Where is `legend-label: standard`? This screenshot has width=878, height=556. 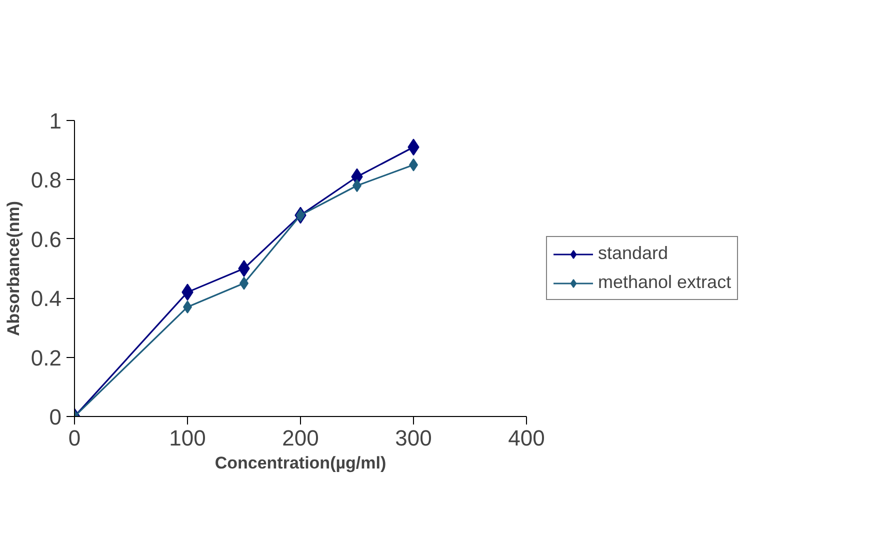 legend-label: standard is located at coordinates (633, 253).